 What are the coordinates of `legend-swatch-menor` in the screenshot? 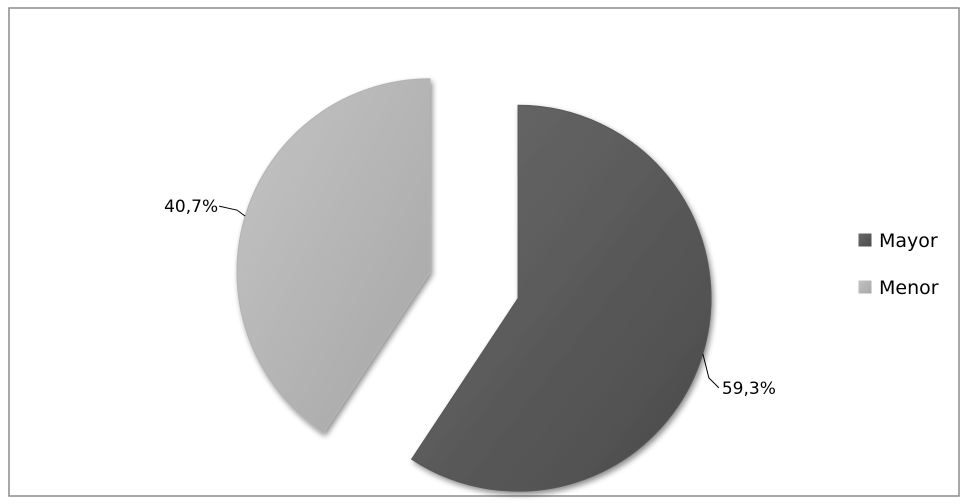 It's located at (865, 287).